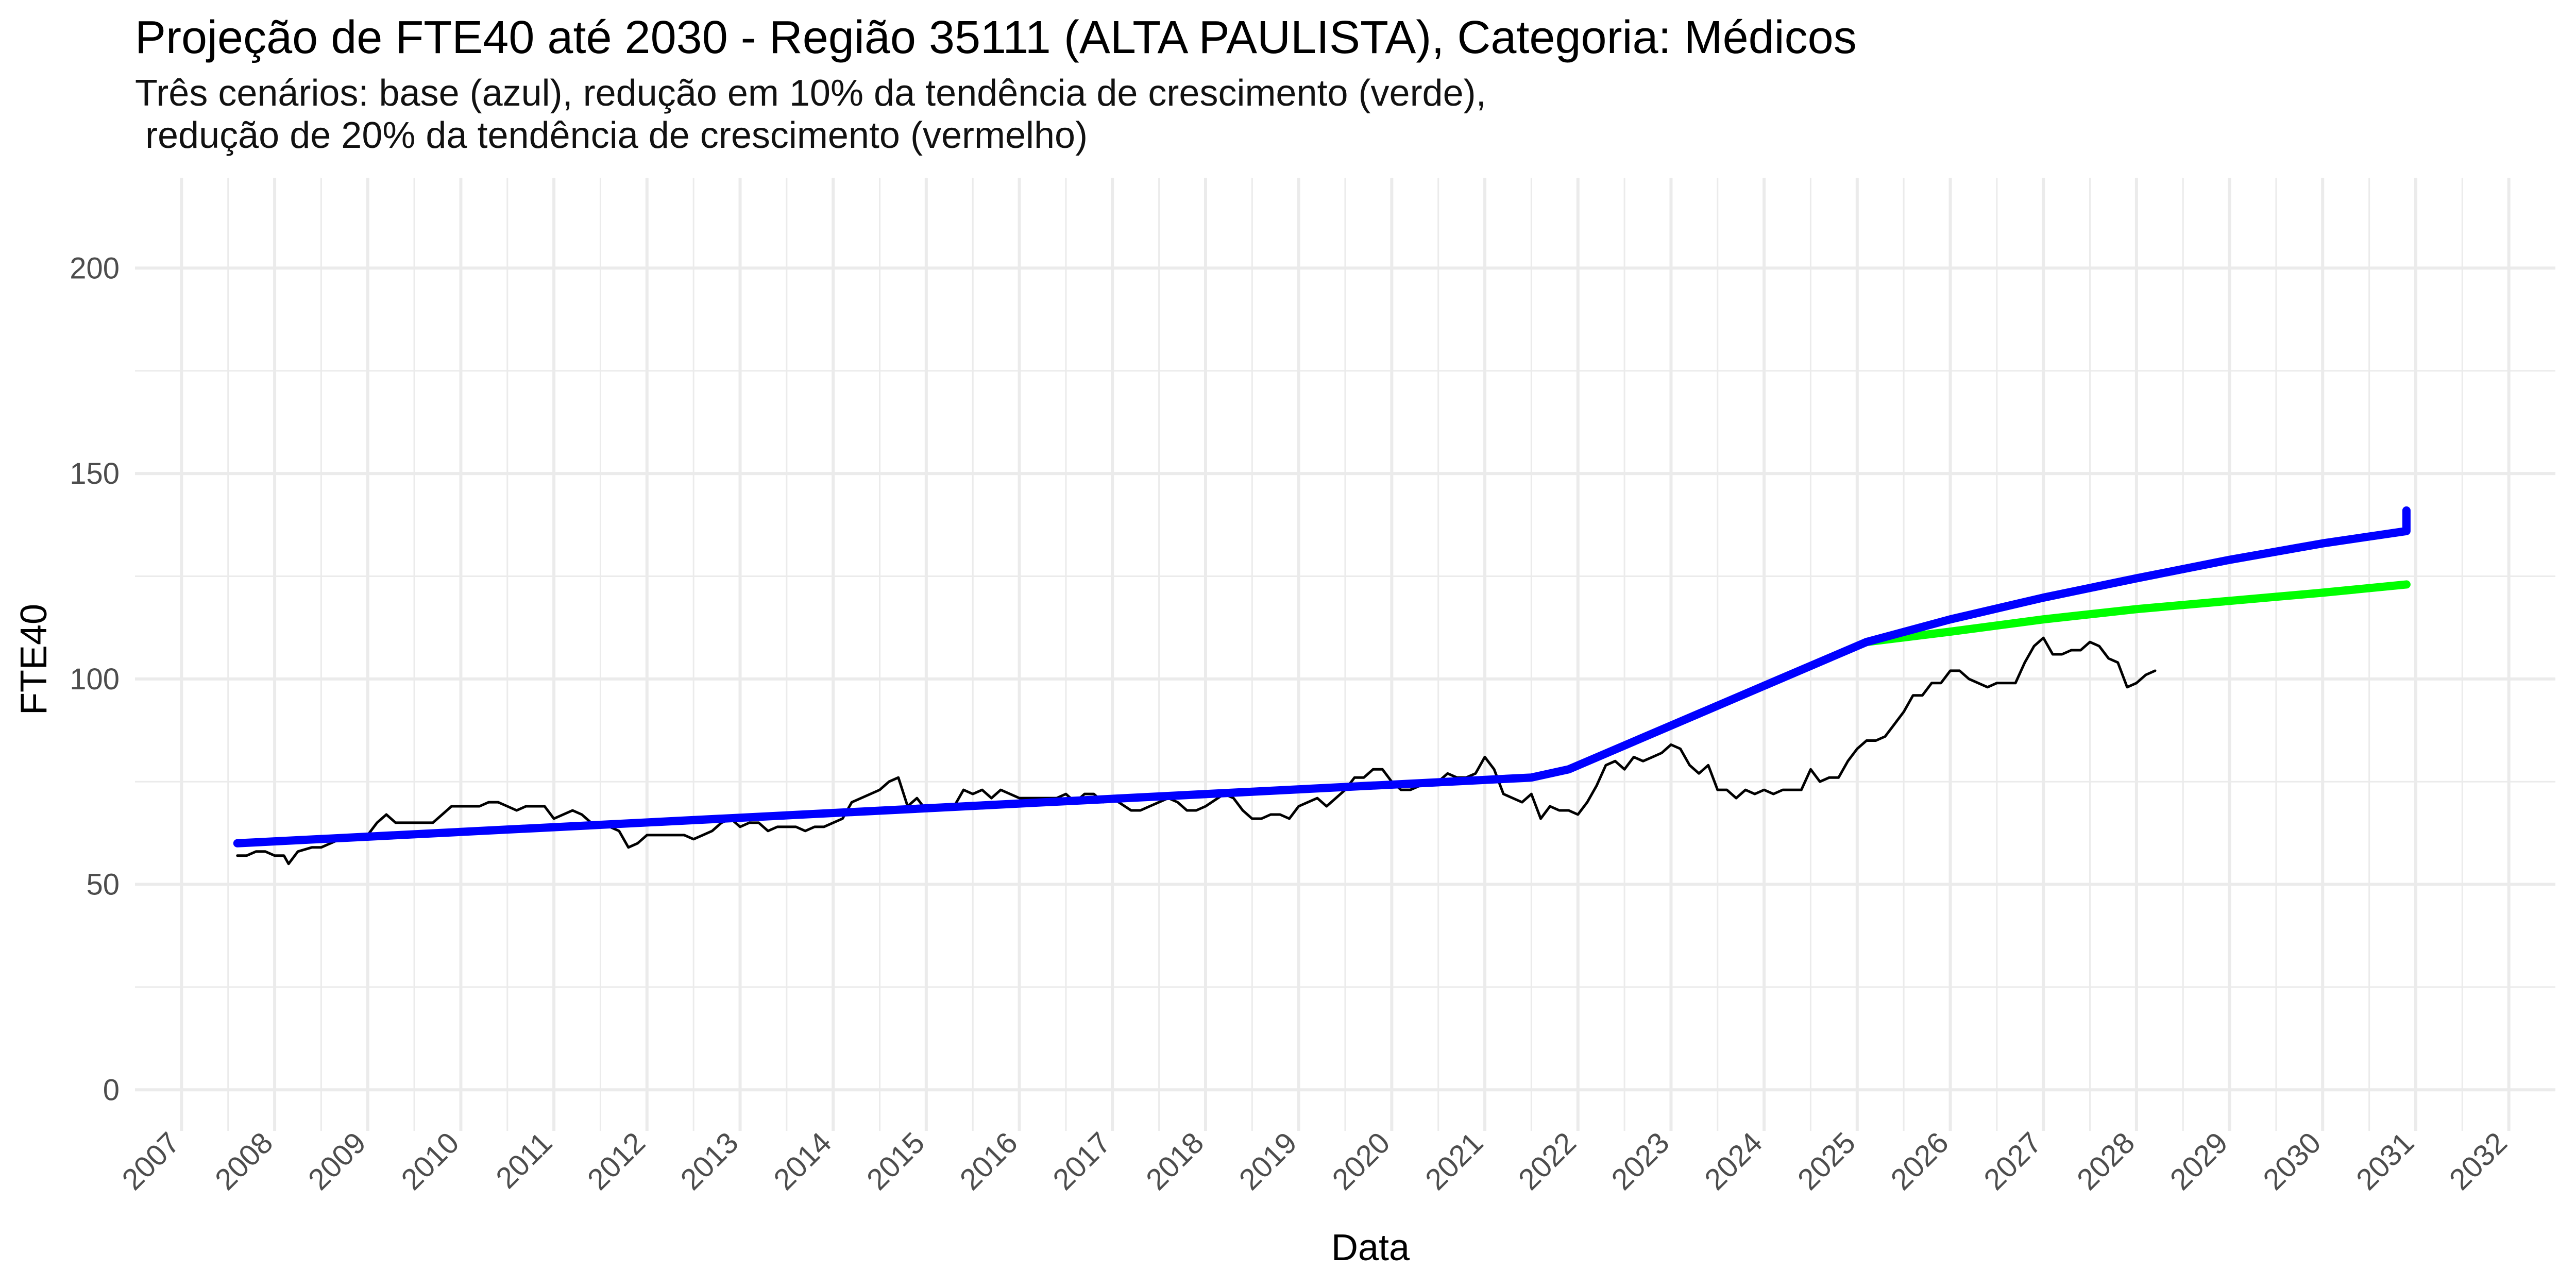 The width and height of the screenshot is (2576, 1288). What do you see at coordinates (1052, 743) in the screenshot?
I see `series-base-history` at bounding box center [1052, 743].